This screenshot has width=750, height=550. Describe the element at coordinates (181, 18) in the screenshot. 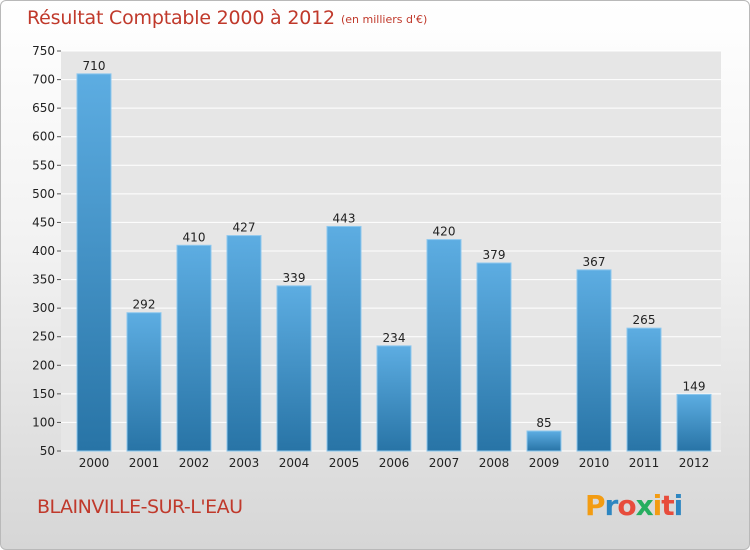

I see `chart-title: Résultat Comptable 2000 à 2012` at that location.